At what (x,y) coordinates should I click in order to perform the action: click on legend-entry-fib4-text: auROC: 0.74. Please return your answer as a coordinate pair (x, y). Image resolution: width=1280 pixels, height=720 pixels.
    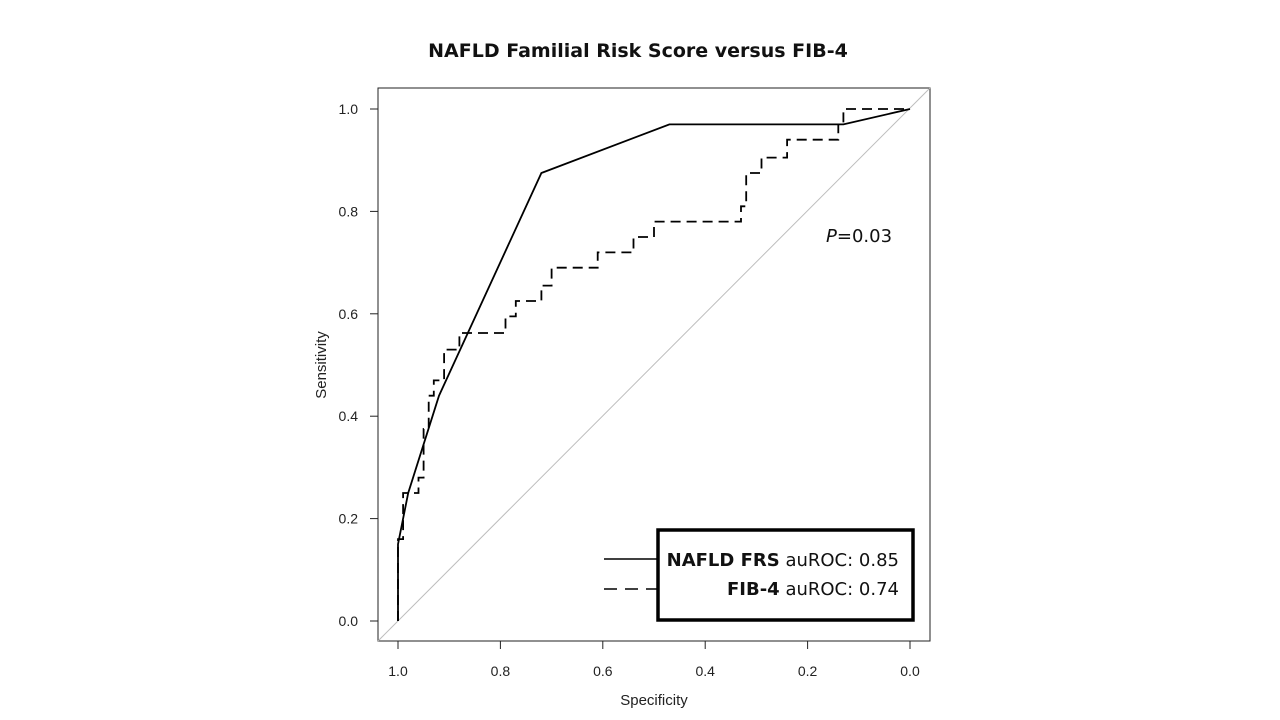
    Looking at the image, I should click on (839, 589).